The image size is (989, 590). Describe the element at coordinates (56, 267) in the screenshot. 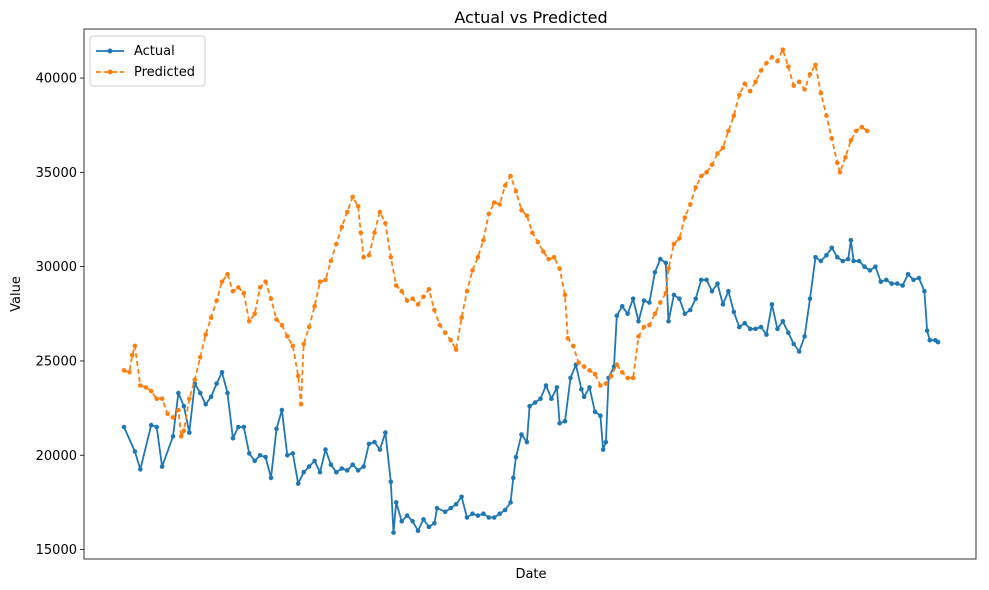

I see `y-tick-label: 30000` at that location.